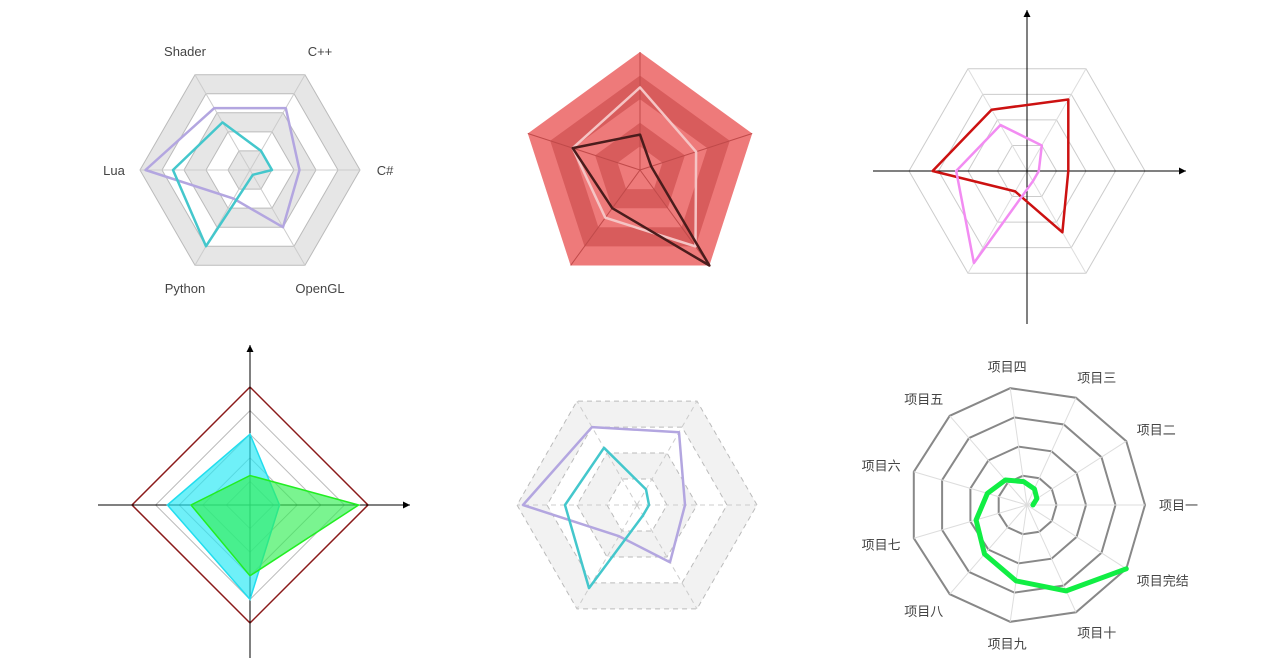  Describe the element at coordinates (1096, 632) in the screenshot. I see `indicator-label: 项目十` at that location.